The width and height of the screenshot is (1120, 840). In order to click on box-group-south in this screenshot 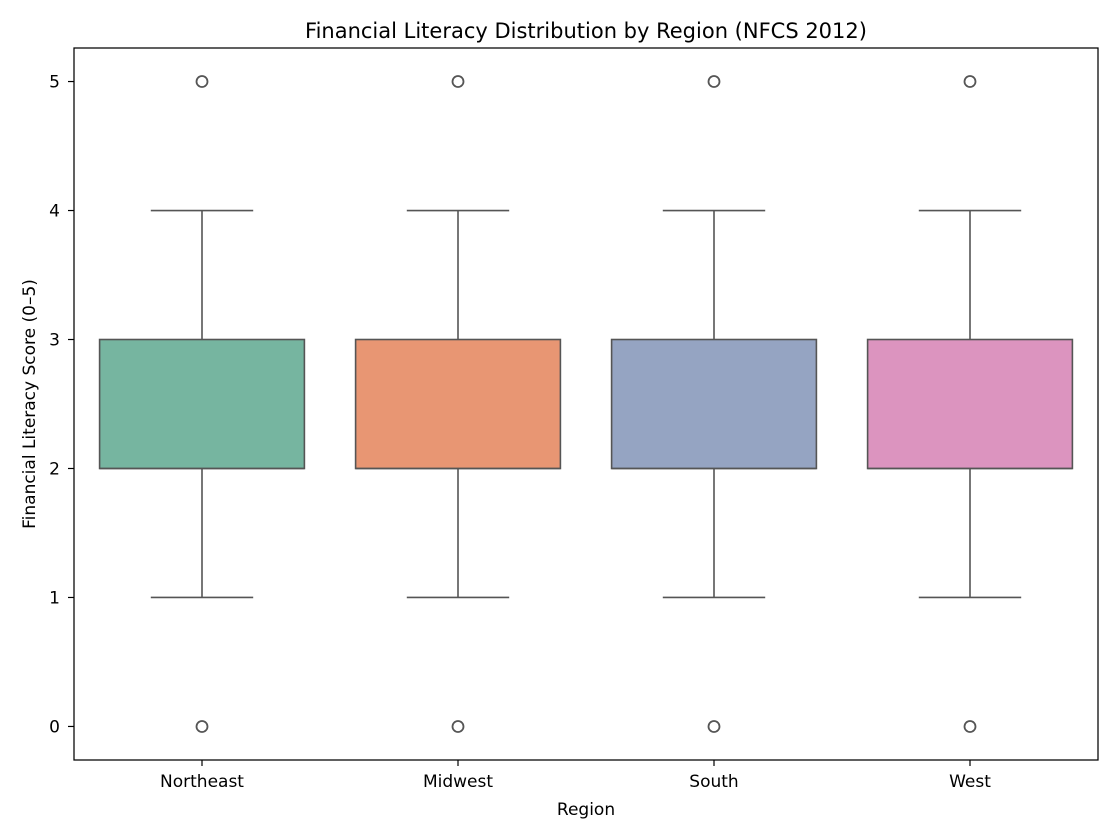, I will do `click(714, 404)`.